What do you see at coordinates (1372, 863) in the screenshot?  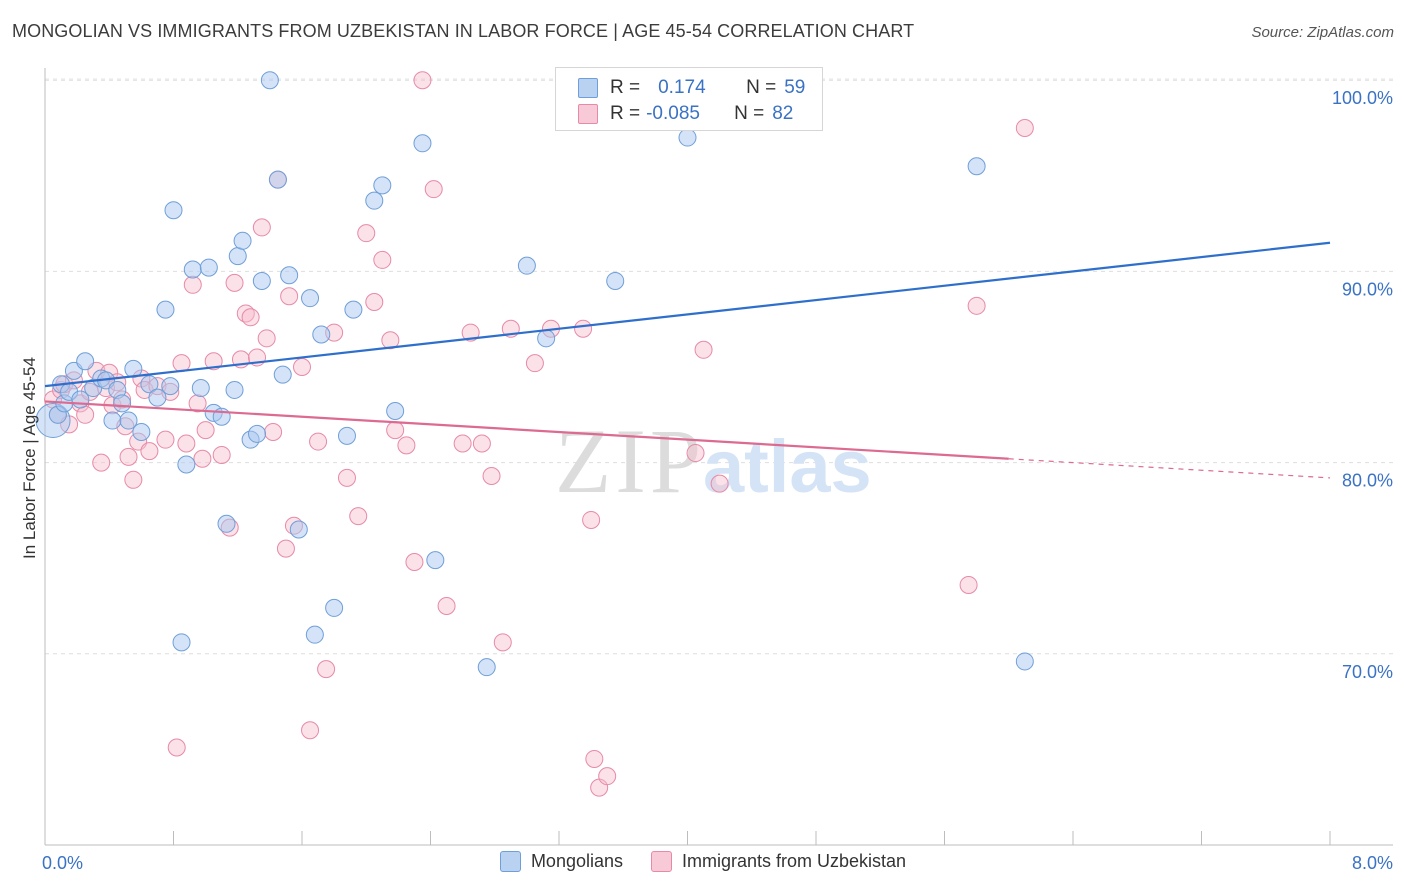 I see `x-tick-label: 8.0%` at bounding box center [1372, 863].